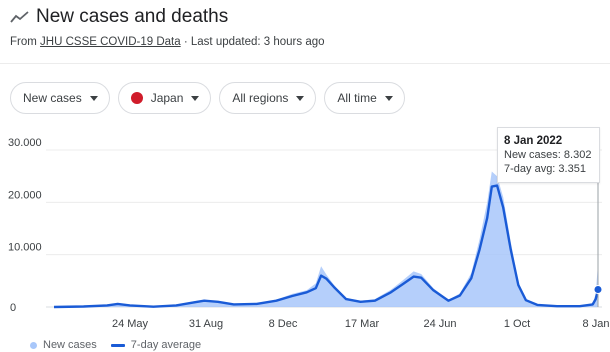 This screenshot has height=352, width=610. Describe the element at coordinates (254, 42) in the screenshot. I see `last-updated: · Last updated: 3 hours ago` at that location.